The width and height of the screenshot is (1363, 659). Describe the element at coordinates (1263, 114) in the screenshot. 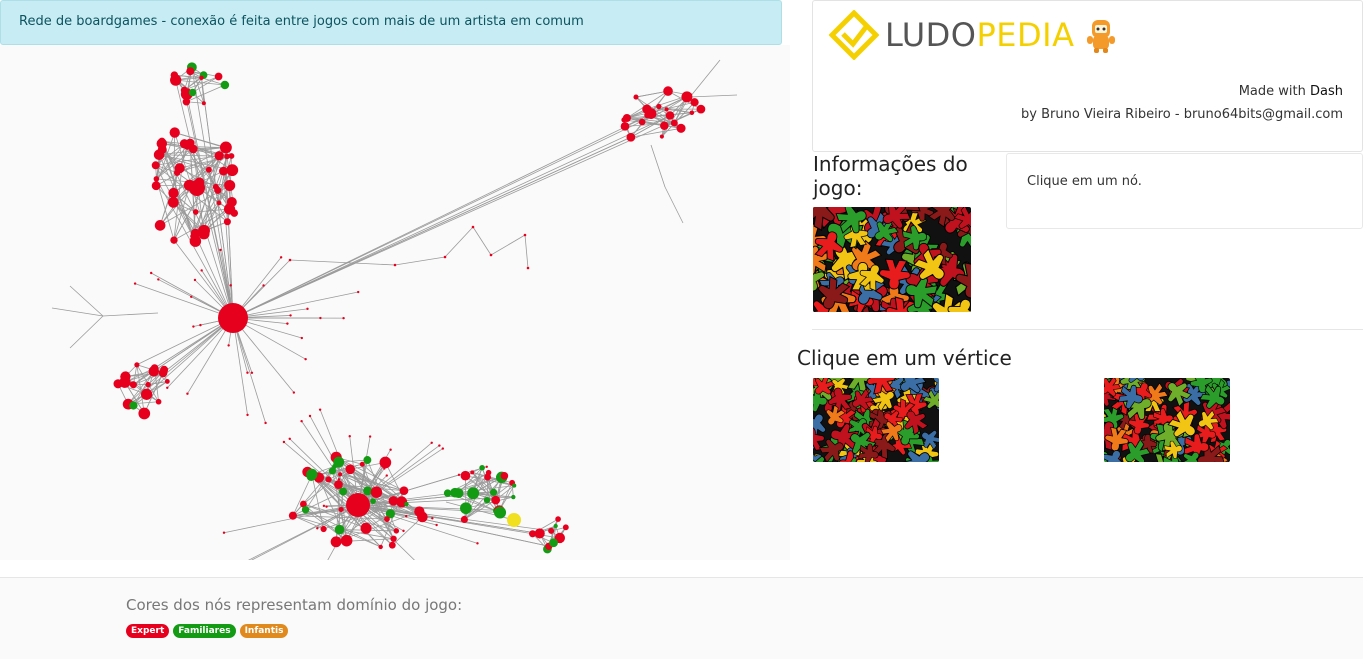

I see `author-email: bruno64bits@gmail.com` at that location.